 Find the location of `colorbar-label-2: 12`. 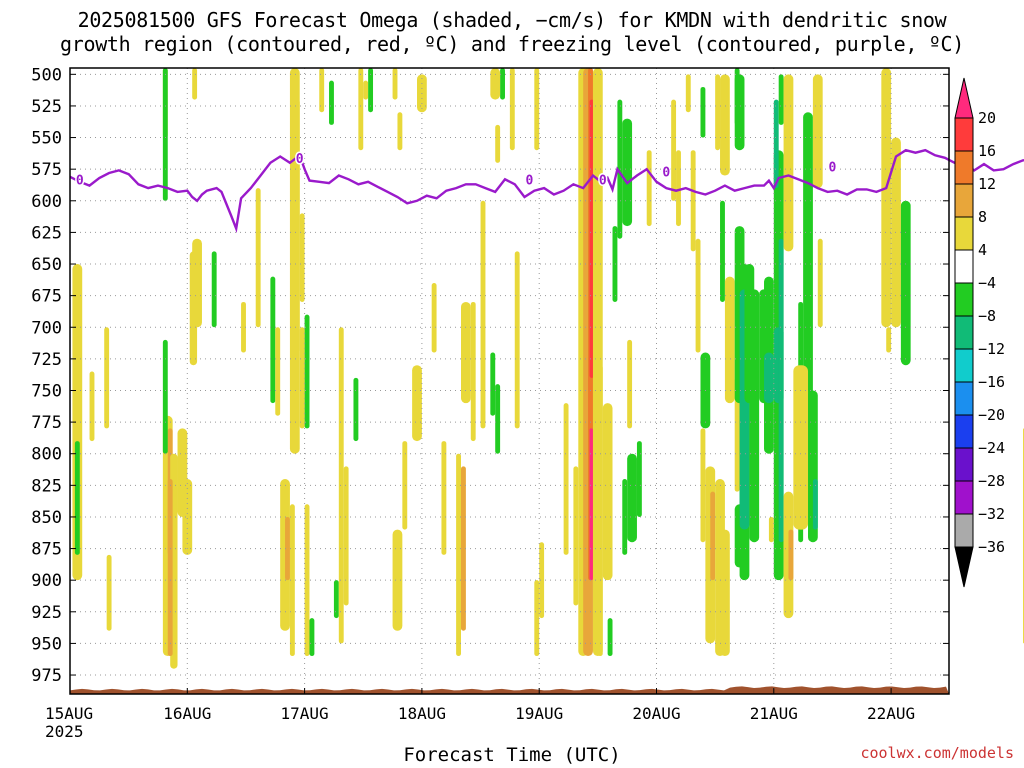

colorbar-label-2: 12 is located at coordinates (987, 184).